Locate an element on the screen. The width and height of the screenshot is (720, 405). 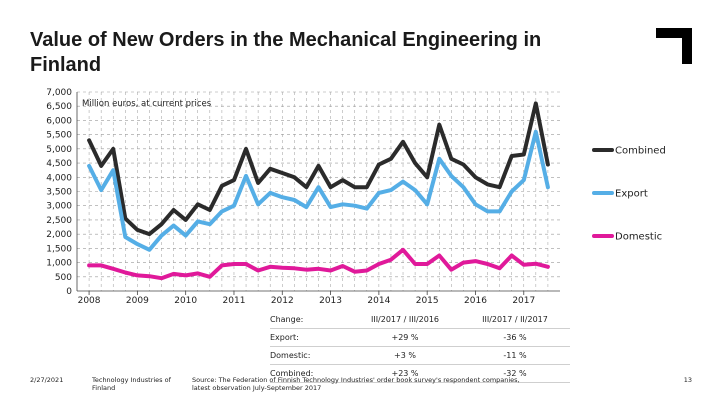
x-tick-label: 2011 is located at coordinates (234, 301).